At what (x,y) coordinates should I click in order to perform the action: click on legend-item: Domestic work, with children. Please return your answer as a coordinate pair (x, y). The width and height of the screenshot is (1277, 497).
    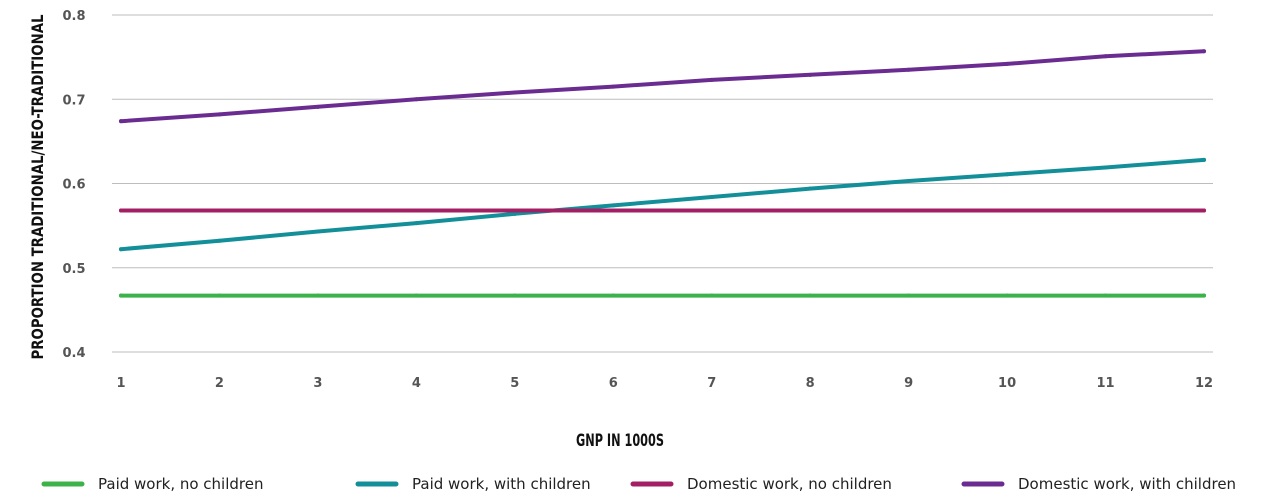
    Looking at the image, I should click on (1098, 484).